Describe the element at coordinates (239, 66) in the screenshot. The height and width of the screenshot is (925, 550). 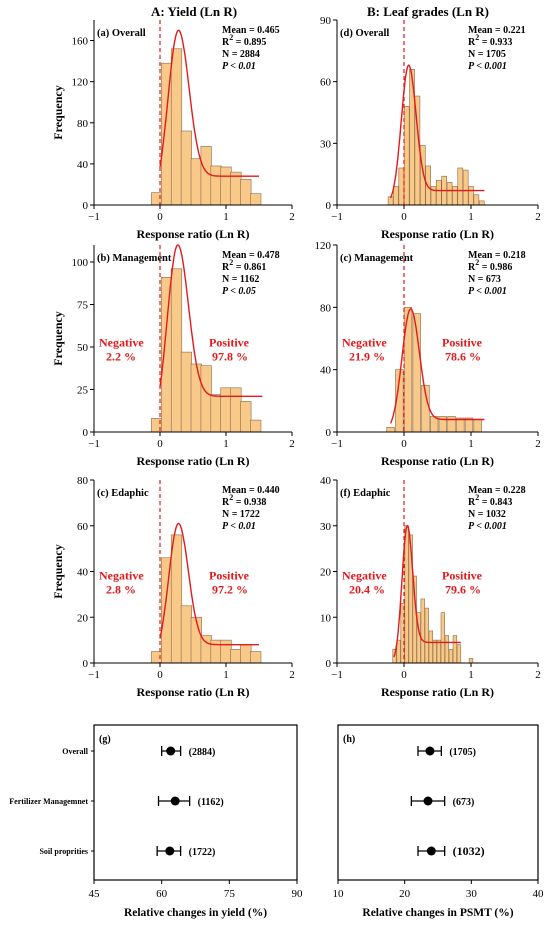
I see `stat-line: P < 0.01` at that location.